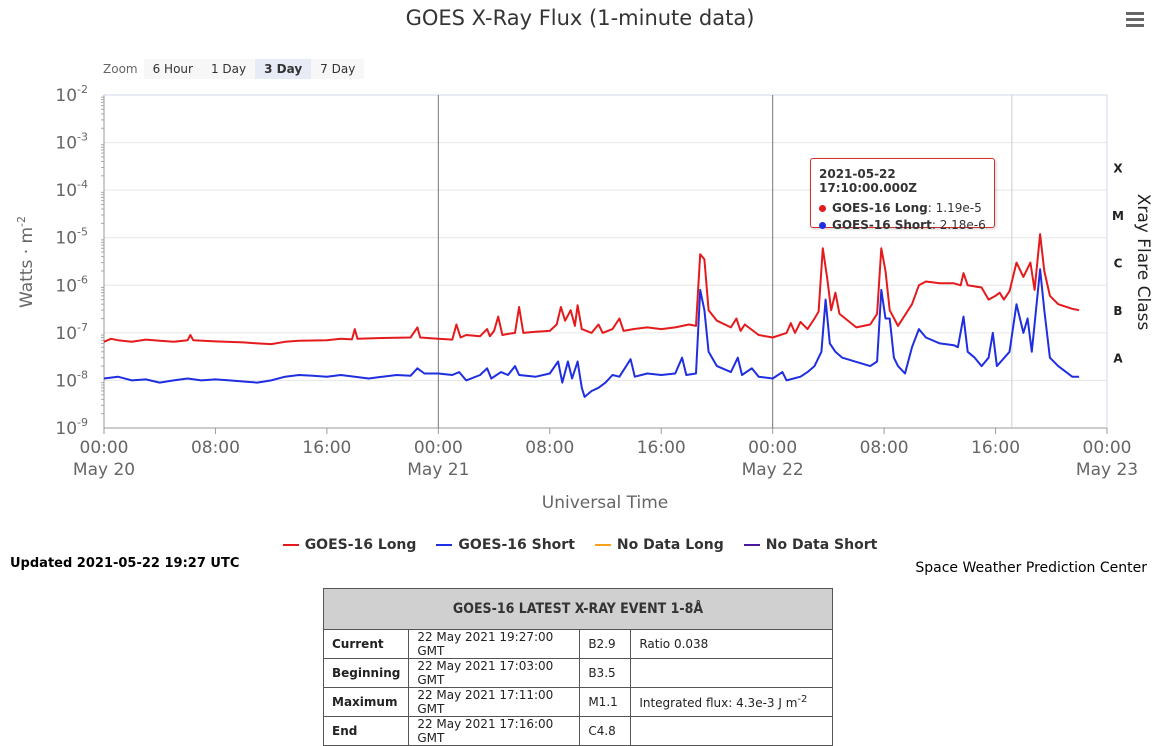  I want to click on legend-swatch-long, so click(290, 545).